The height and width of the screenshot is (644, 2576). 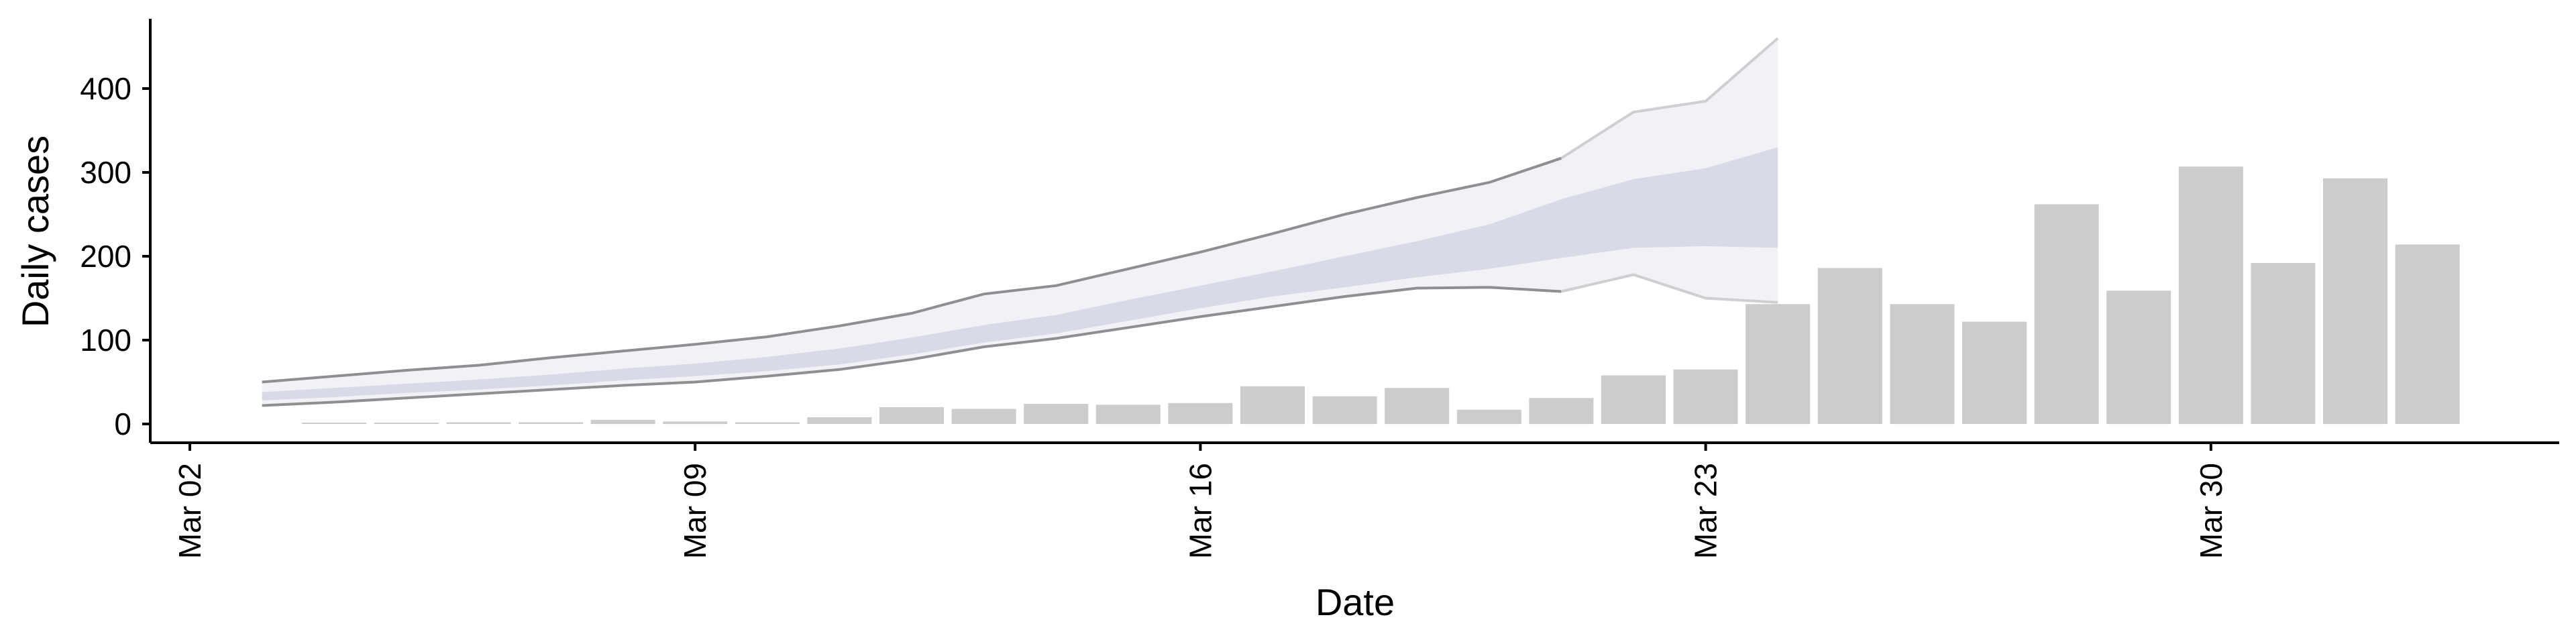 I want to click on y-tick-label: 0, so click(x=122, y=424).